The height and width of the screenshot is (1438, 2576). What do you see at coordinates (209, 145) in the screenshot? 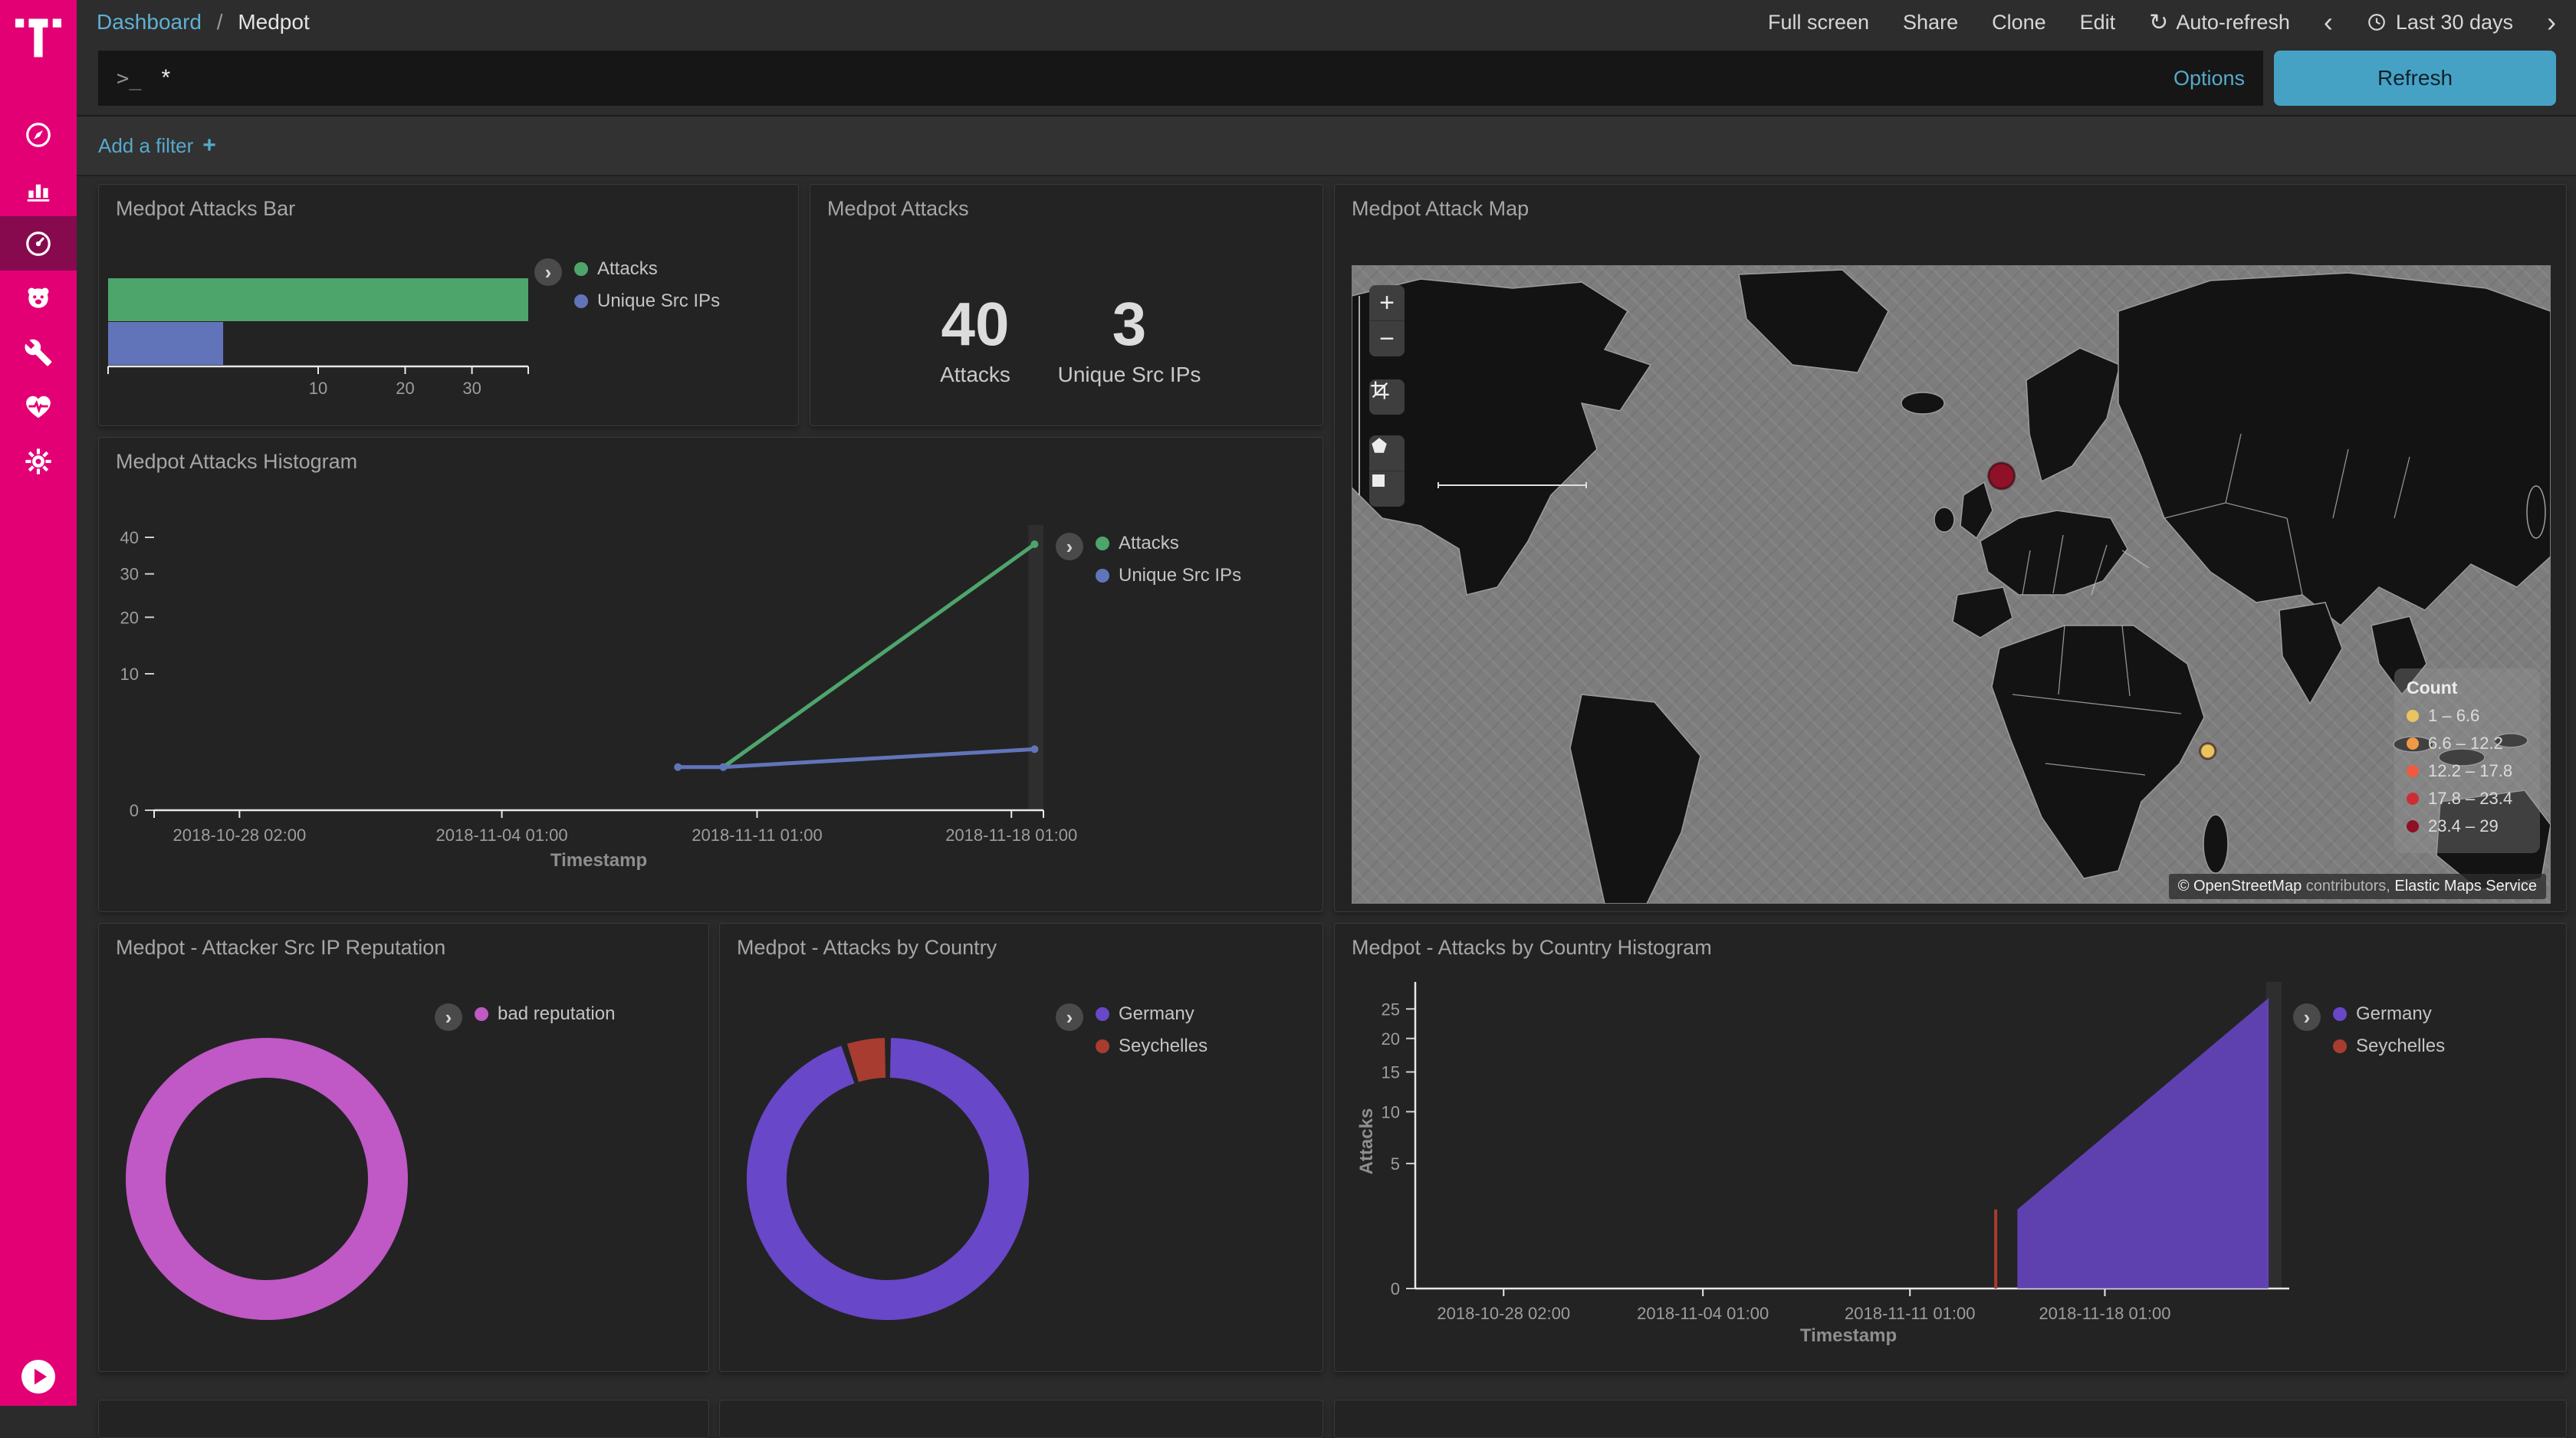
I see `add-filter-plus-icon: +` at bounding box center [209, 145].